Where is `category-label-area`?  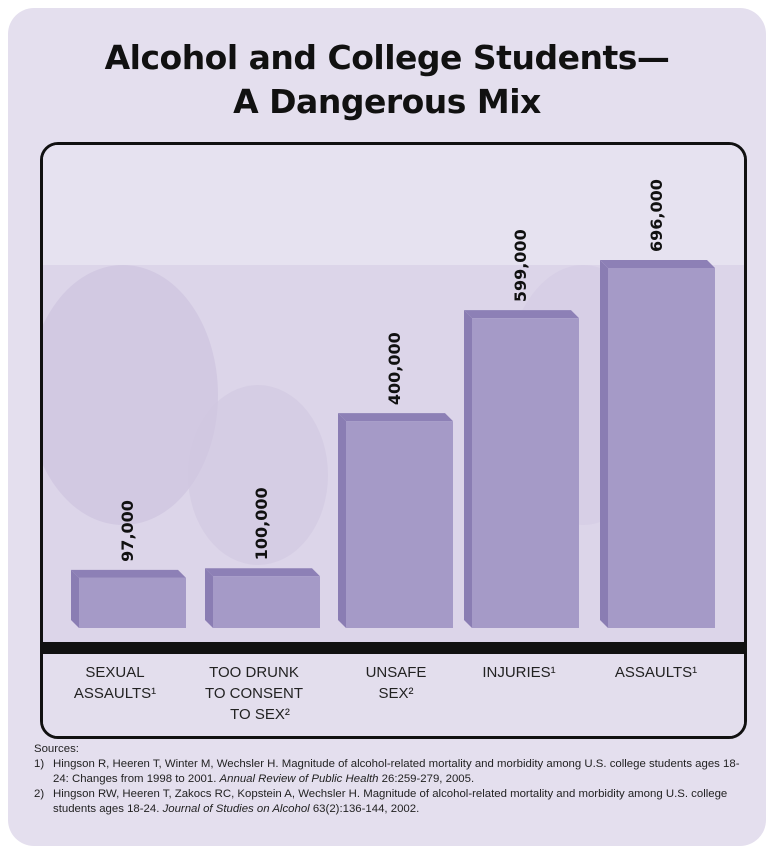
category-label-area is located at coordinates (393, 695).